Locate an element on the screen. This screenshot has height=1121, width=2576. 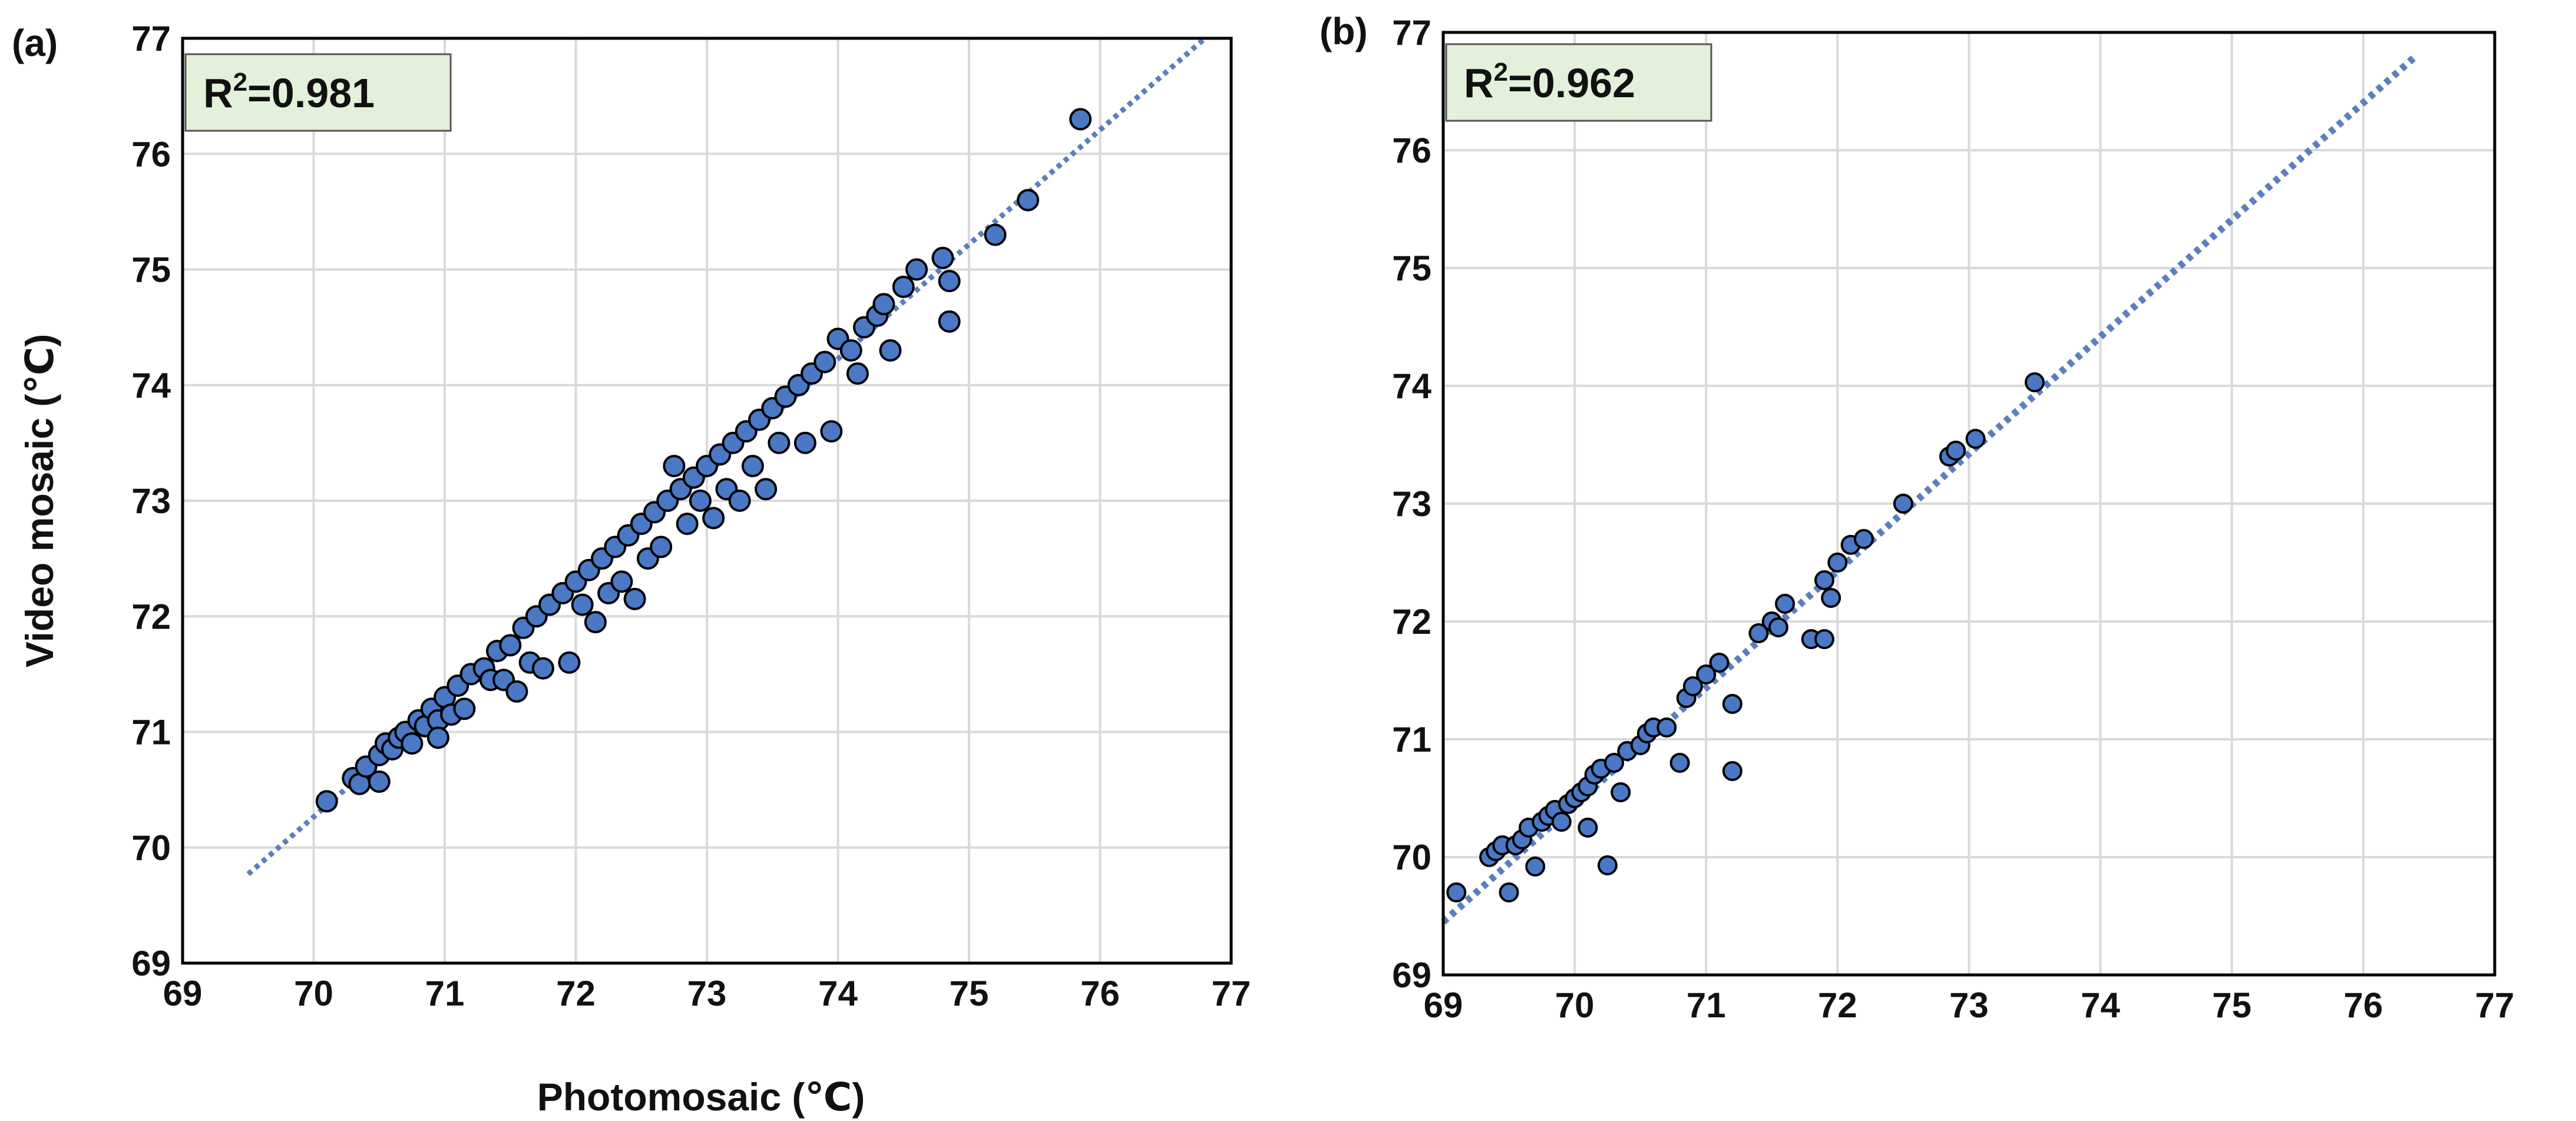
panel-b-y-tick-label: 71 is located at coordinates (1411, 739).